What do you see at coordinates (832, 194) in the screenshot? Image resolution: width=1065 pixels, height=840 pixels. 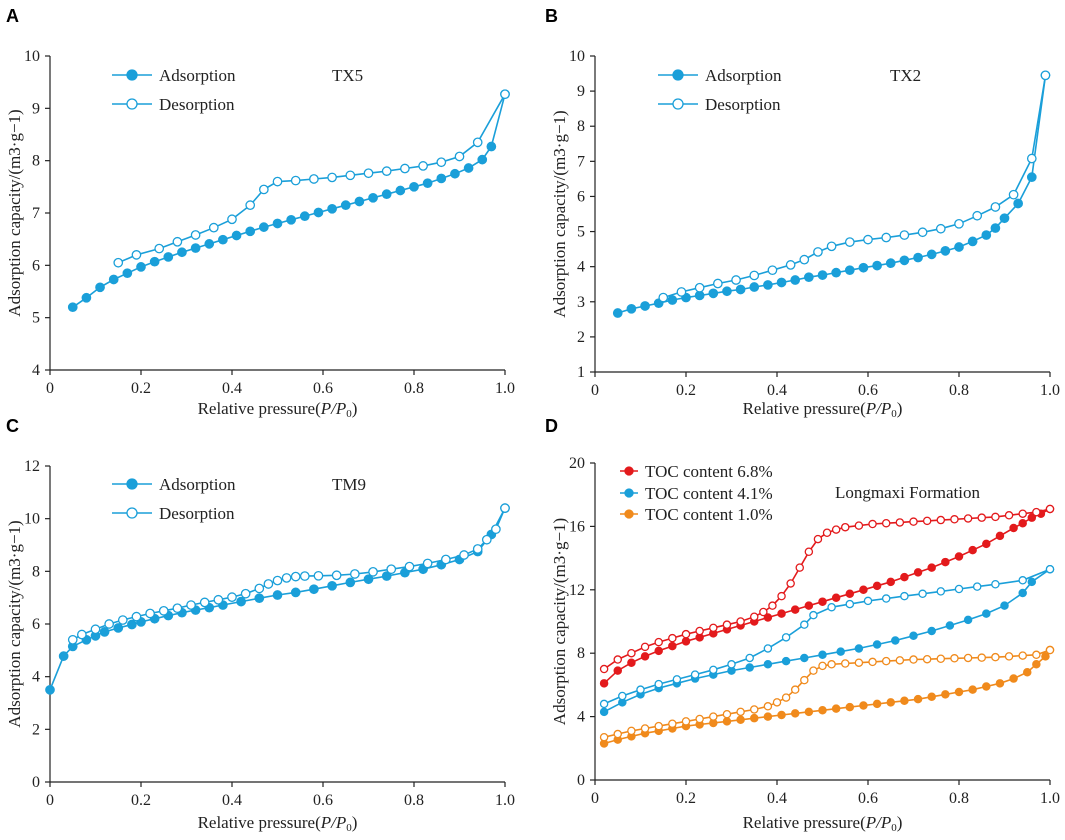 I see `series-line` at bounding box center [832, 194].